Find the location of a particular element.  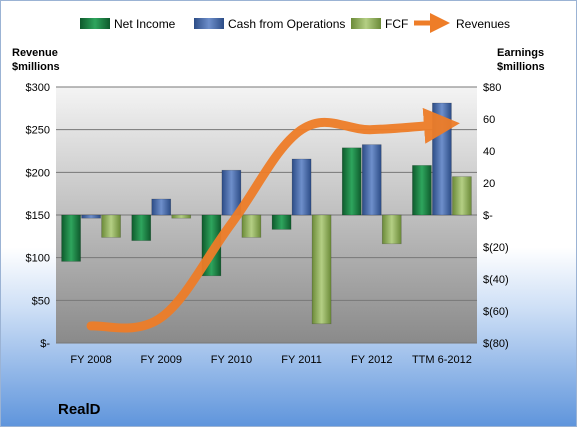

right-tick-label-8: $80 is located at coordinates (492, 88).